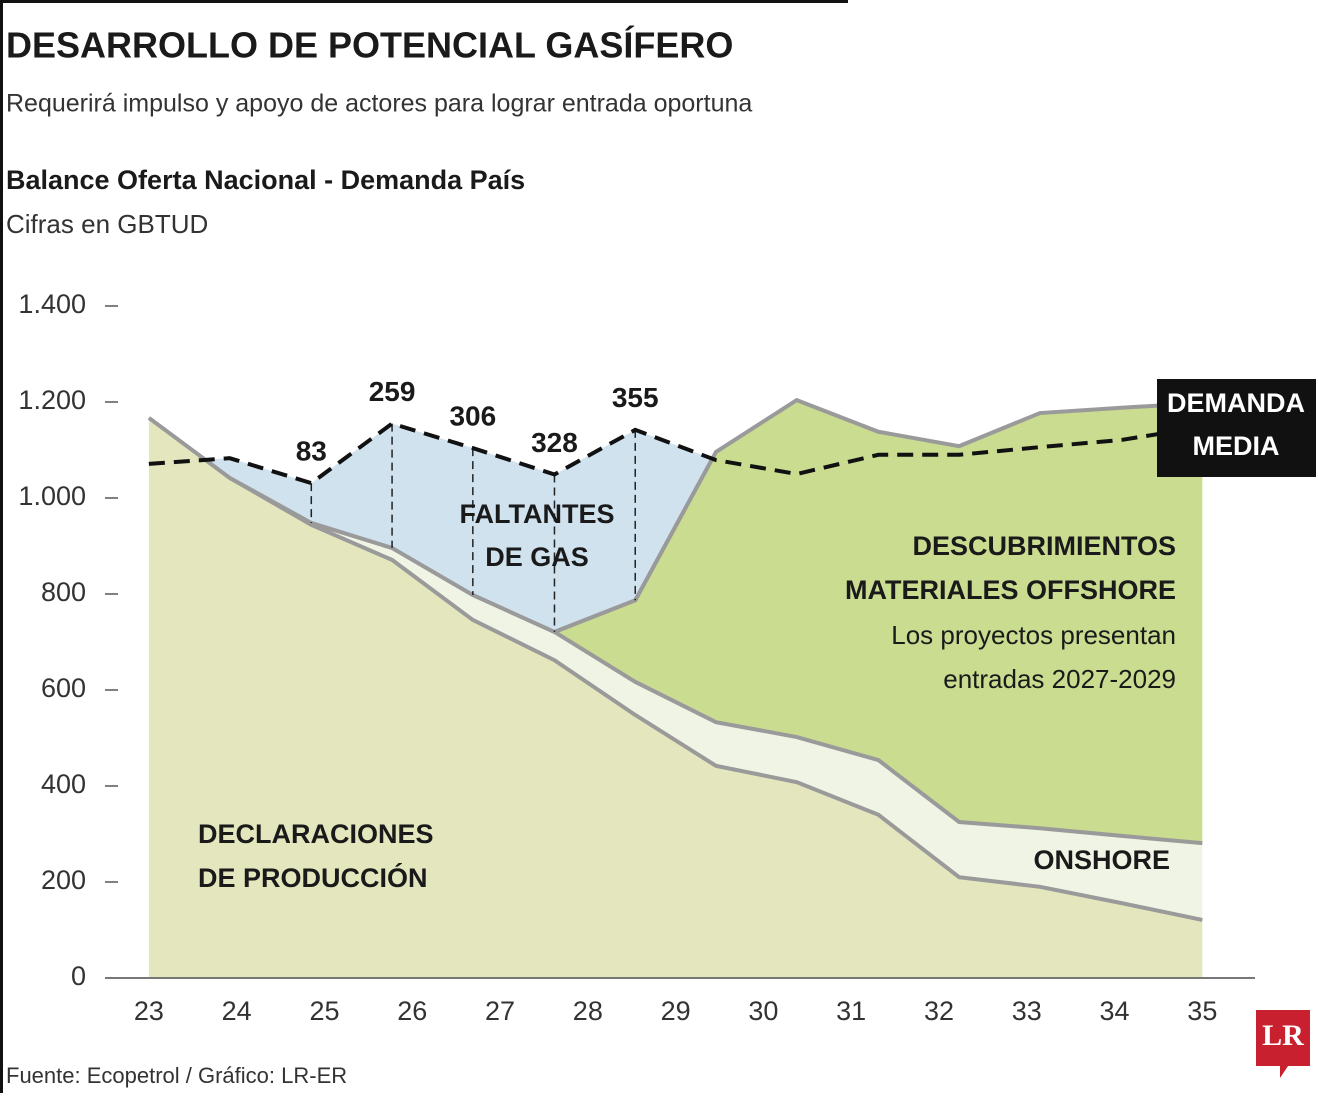 This screenshot has width=1318, height=1098. Describe the element at coordinates (1236, 428) in the screenshot. I see `demand-label-box` at that location.